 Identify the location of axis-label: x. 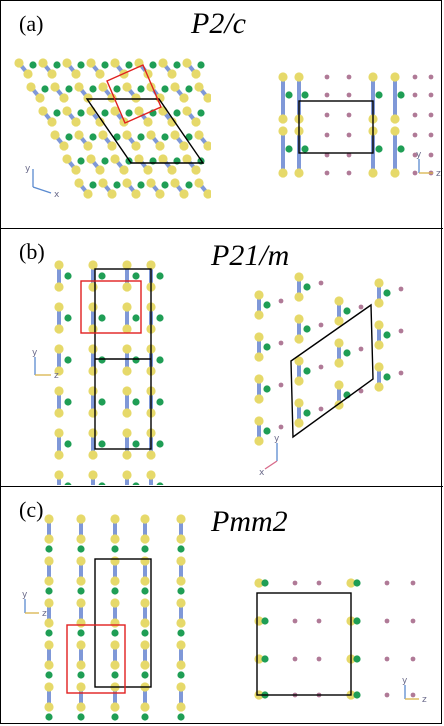
(262, 473).